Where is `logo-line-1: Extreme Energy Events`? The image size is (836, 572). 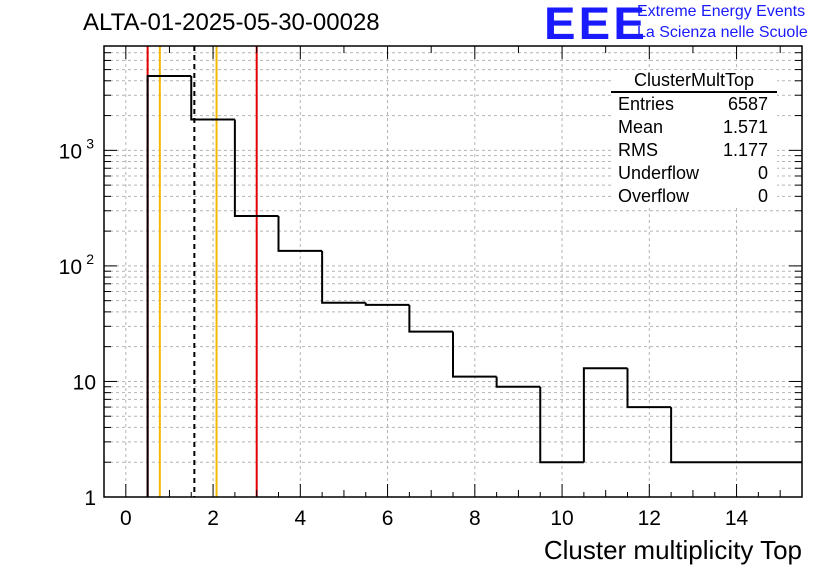 logo-line-1: Extreme Energy Events is located at coordinates (721, 11).